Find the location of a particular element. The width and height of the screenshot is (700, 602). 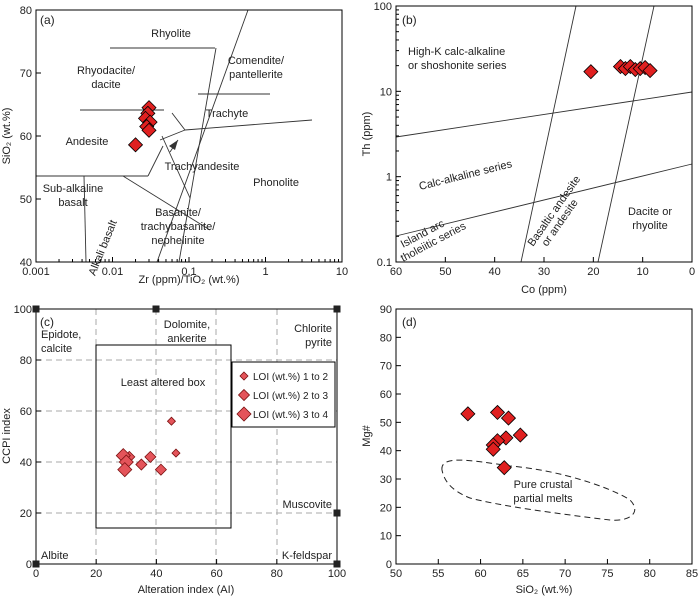

x-tick-label: 20 is located at coordinates (593, 272).